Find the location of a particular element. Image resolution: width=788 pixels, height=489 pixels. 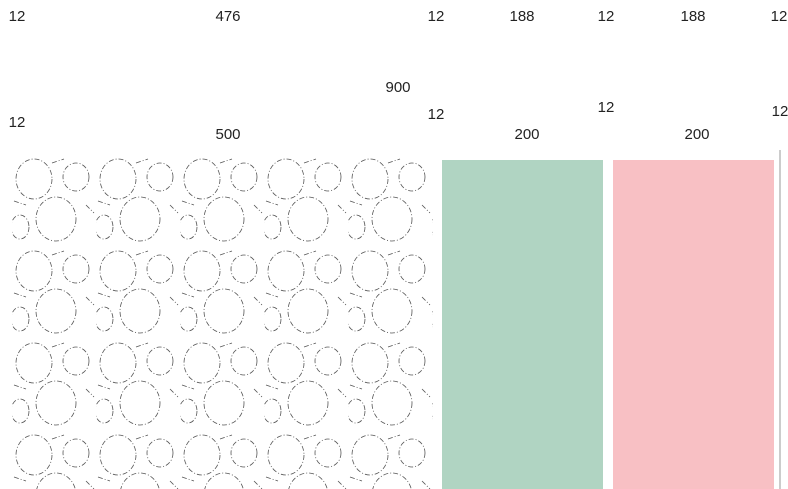

top-dimension: 476 is located at coordinates (227, 16).